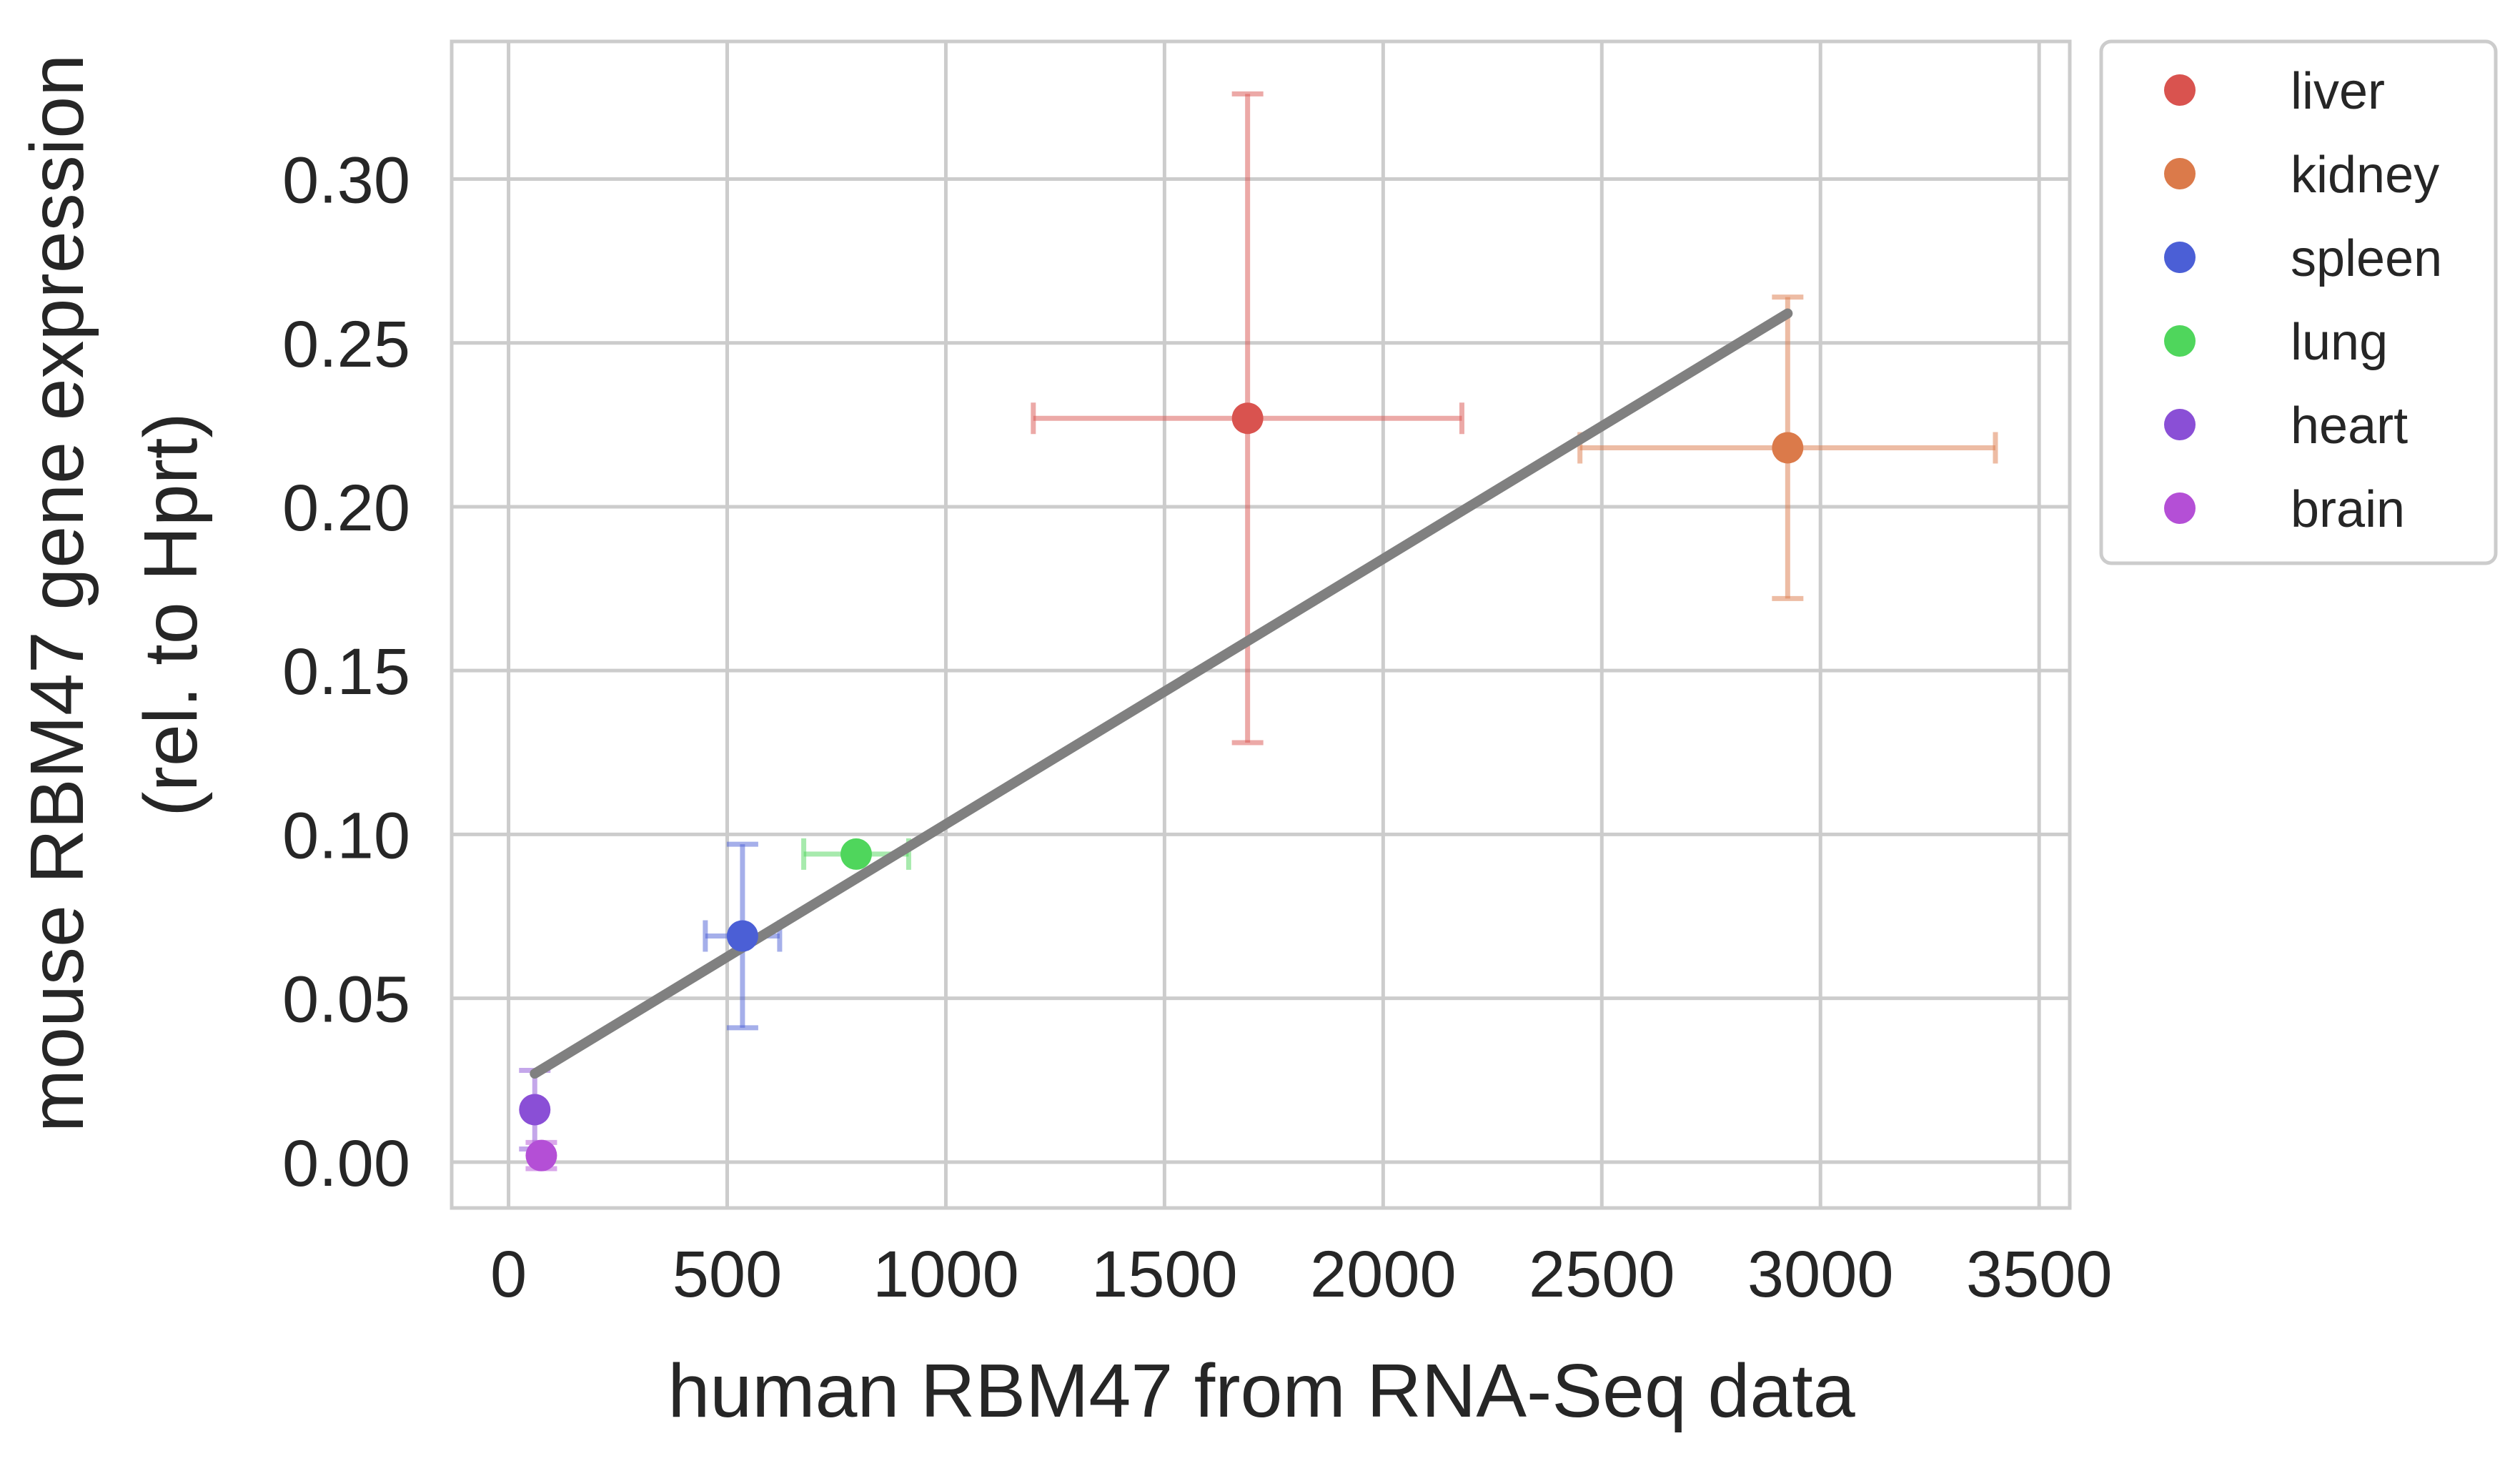 Image resolution: width=2520 pixels, height=1466 pixels. I want to click on legend: liver kidney spleen lung heart brain, so click(2298, 302).